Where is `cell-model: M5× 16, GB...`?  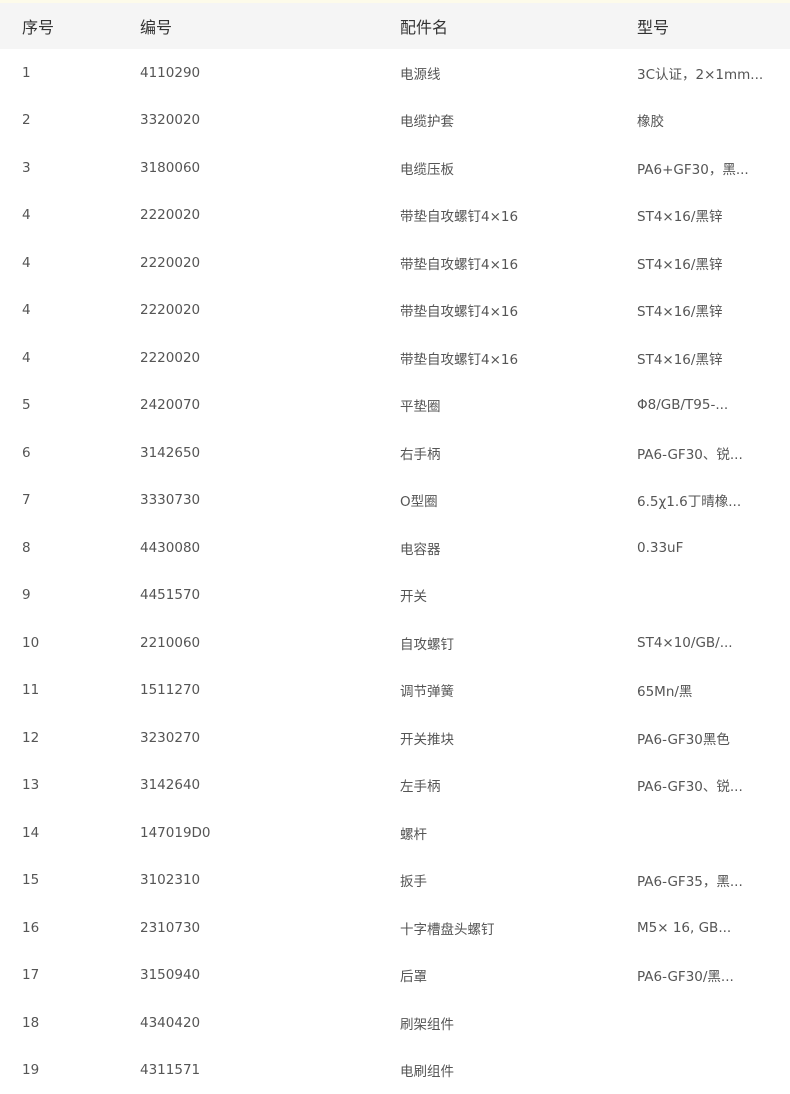 cell-model: M5× 16, GB... is located at coordinates (713, 928).